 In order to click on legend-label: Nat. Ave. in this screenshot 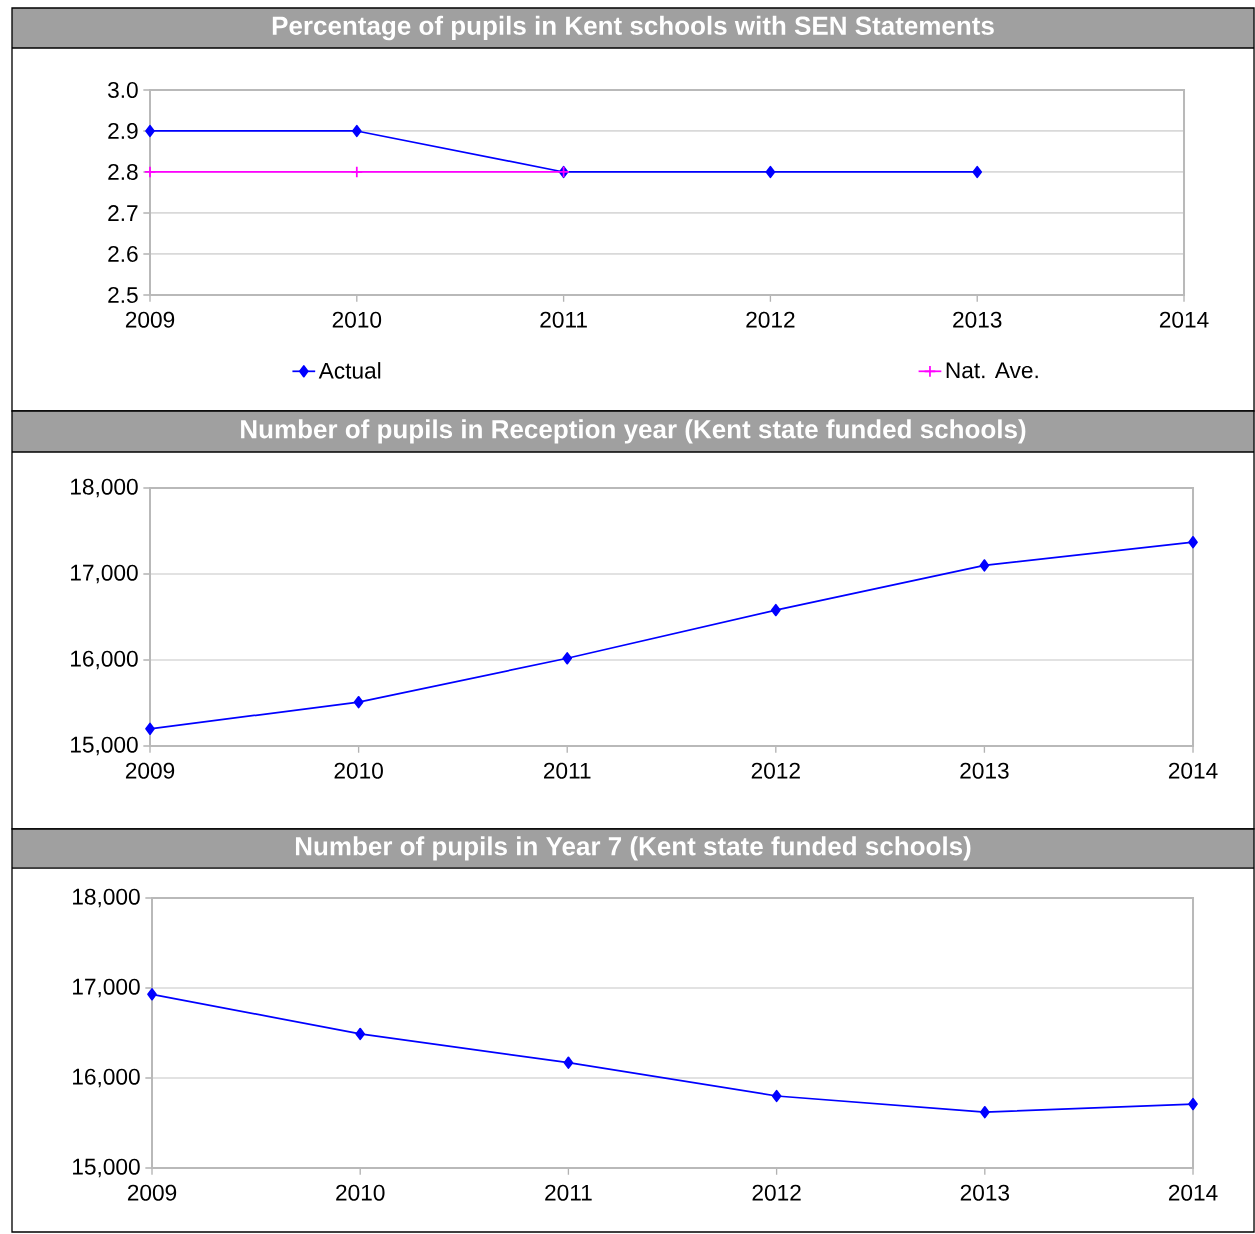, I will do `click(992, 370)`.